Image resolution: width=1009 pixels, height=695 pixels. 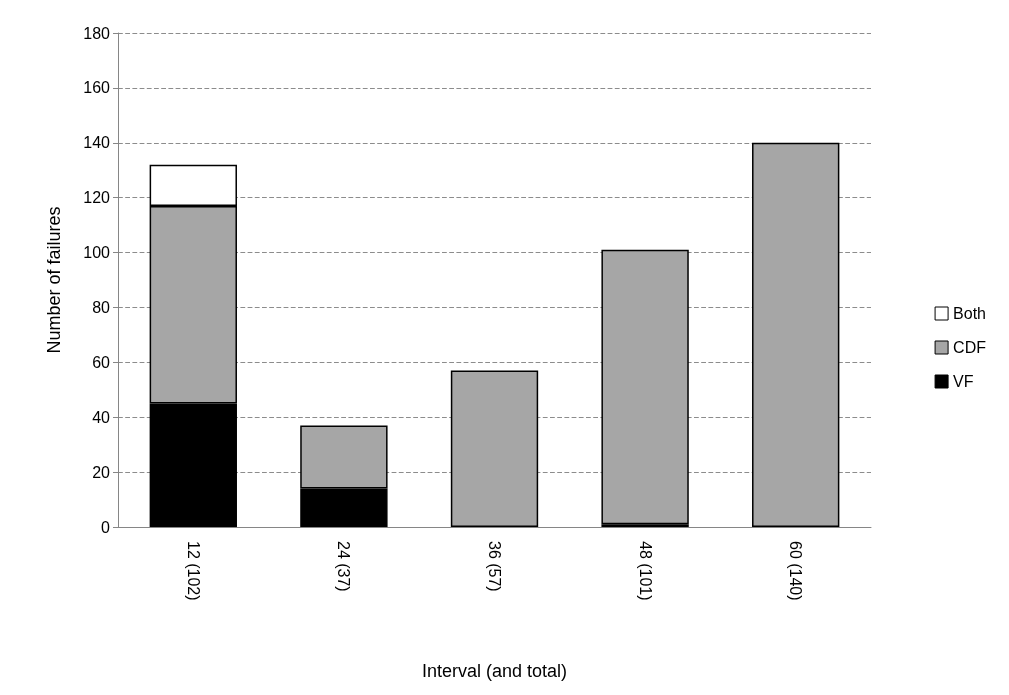 I want to click on y-axis-title: Number of failures, so click(x=54, y=280).